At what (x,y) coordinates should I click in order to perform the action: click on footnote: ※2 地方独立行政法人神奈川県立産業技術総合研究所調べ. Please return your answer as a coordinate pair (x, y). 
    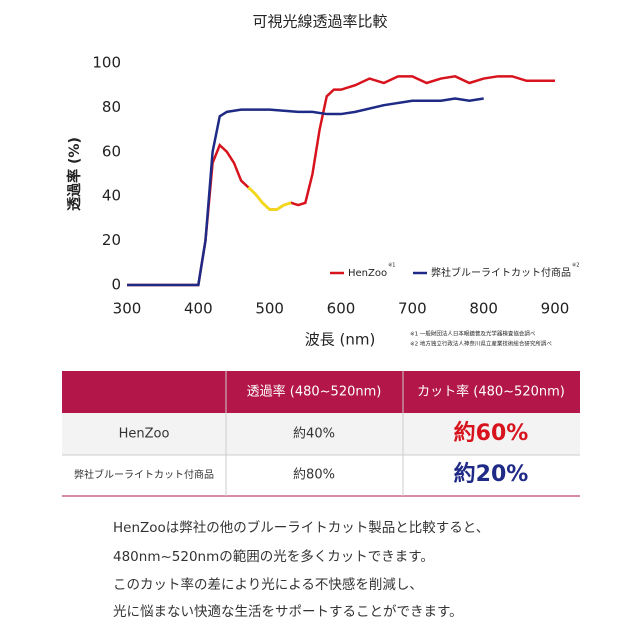
    Looking at the image, I should click on (481, 344).